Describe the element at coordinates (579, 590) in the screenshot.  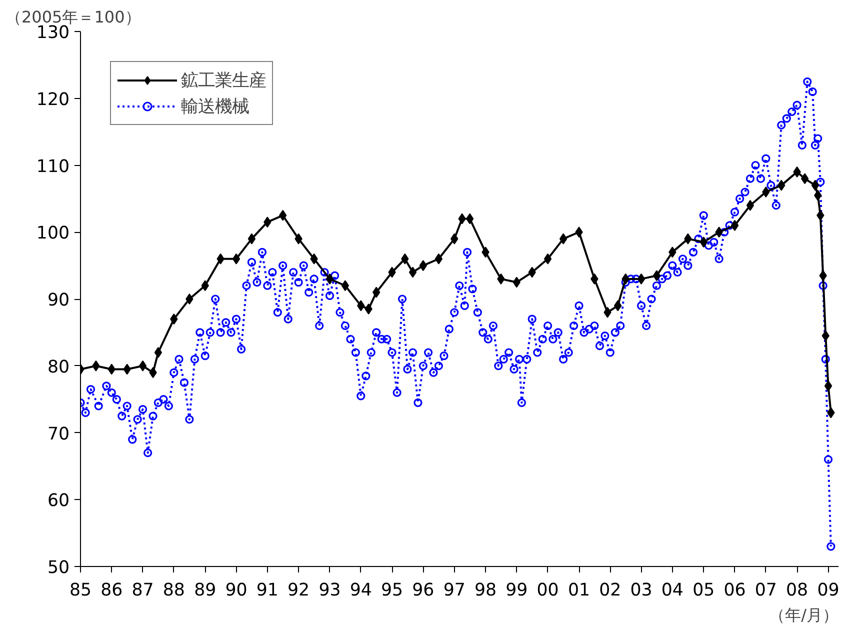
I see `x-tick-label: 01` at that location.